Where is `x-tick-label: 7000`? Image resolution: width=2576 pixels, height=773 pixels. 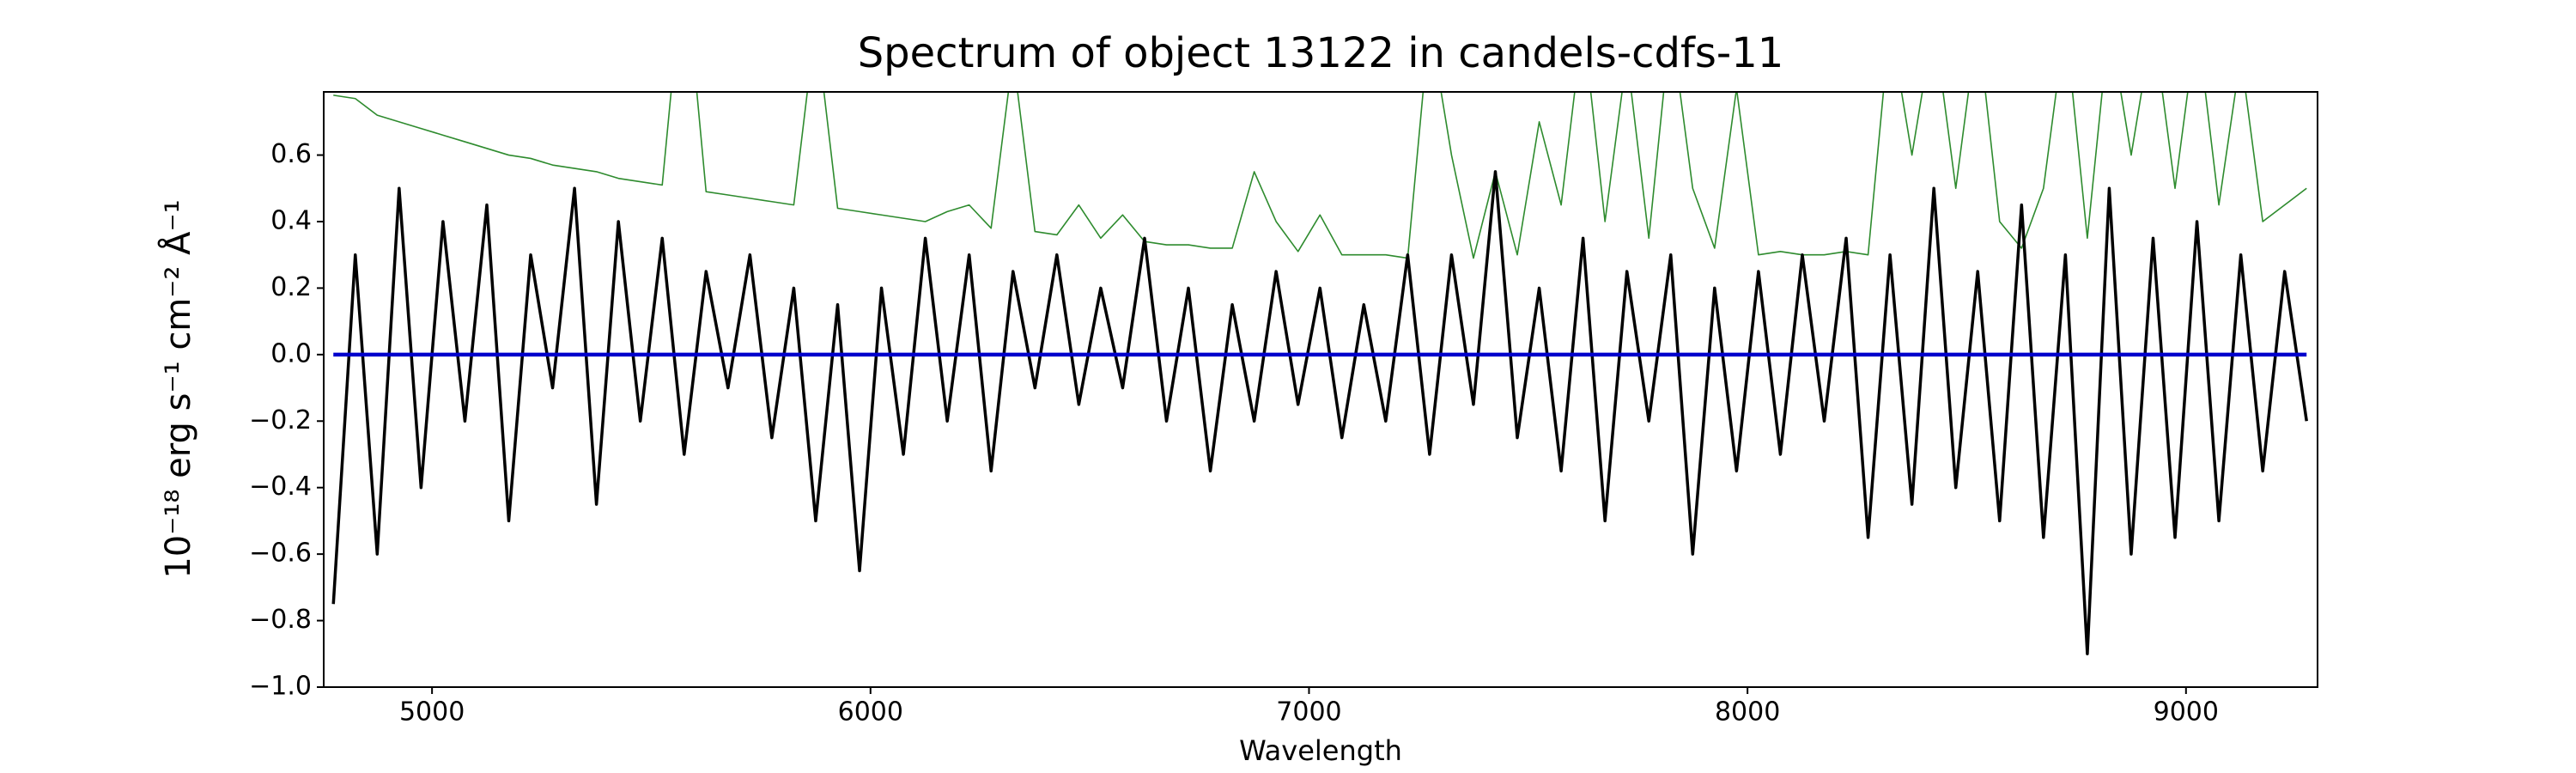
x-tick-label: 7000 is located at coordinates (1308, 712).